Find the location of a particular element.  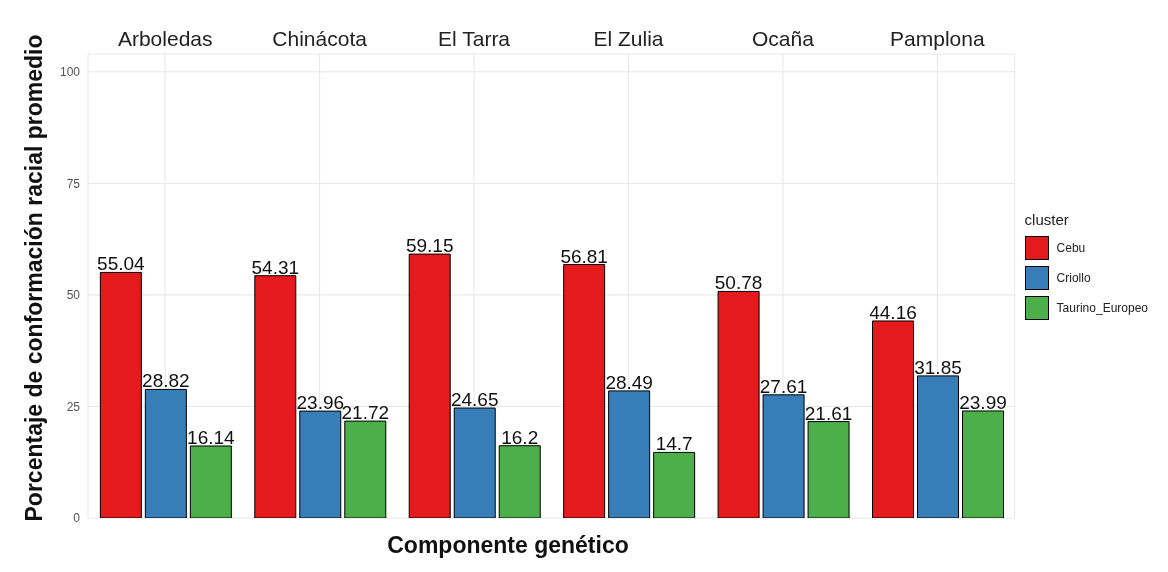

y-tick-label: 50 is located at coordinates (73, 295).